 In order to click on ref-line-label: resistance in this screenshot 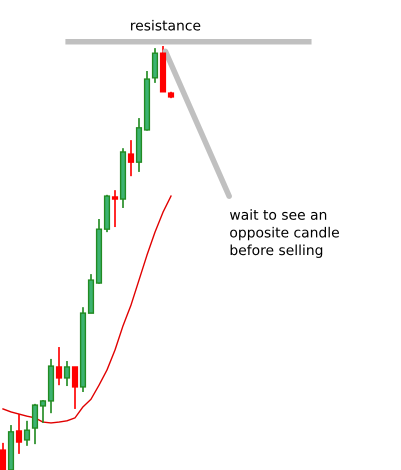, I will do `click(165, 25)`.